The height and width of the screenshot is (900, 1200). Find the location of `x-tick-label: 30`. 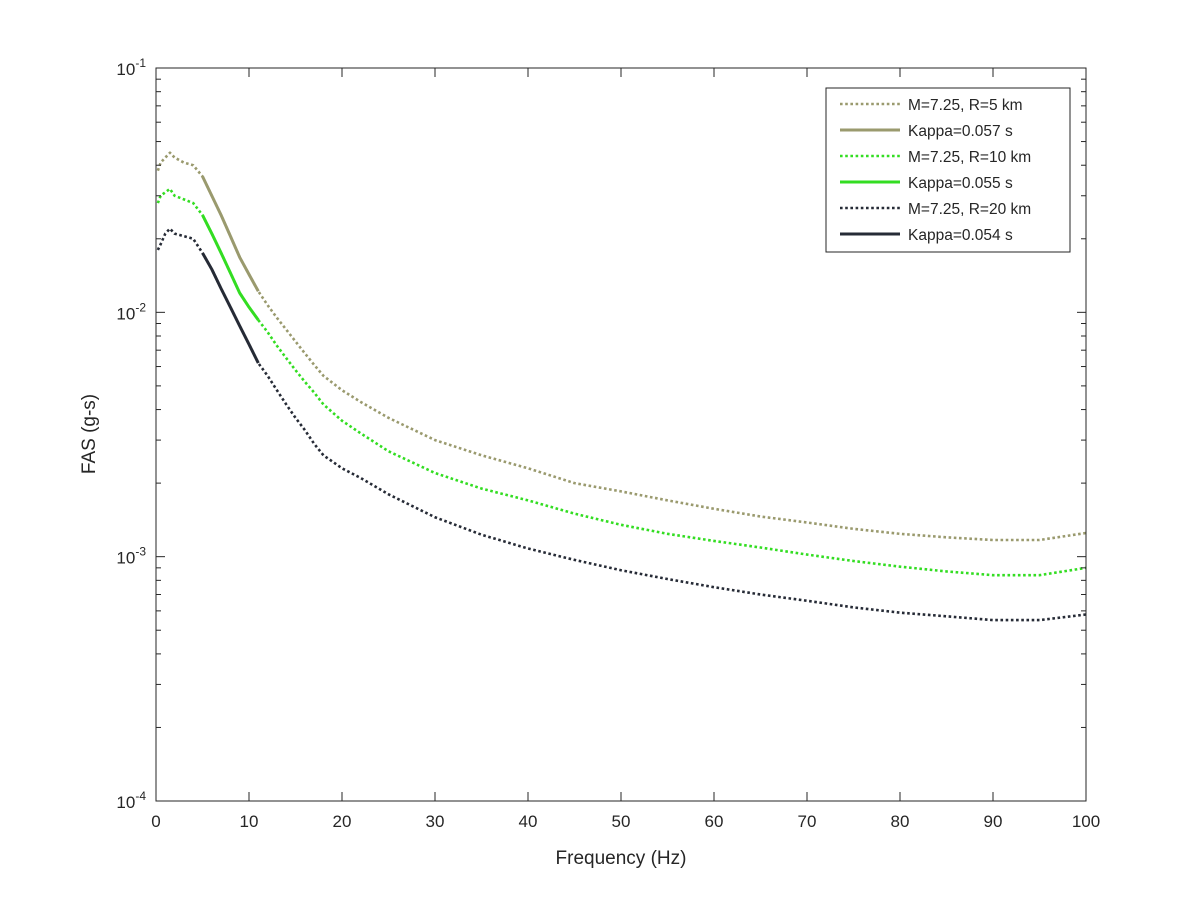

x-tick-label: 30 is located at coordinates (435, 821).